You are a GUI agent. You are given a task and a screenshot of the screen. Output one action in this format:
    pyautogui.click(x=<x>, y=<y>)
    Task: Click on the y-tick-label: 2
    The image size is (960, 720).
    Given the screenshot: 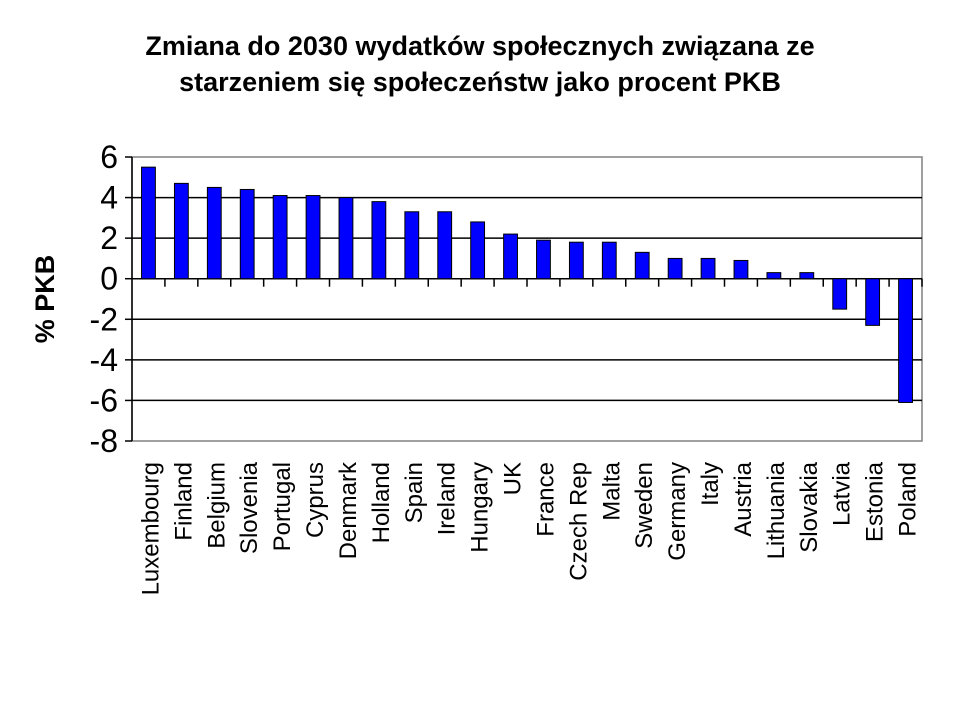 What is the action you would take?
    pyautogui.click(x=109, y=238)
    